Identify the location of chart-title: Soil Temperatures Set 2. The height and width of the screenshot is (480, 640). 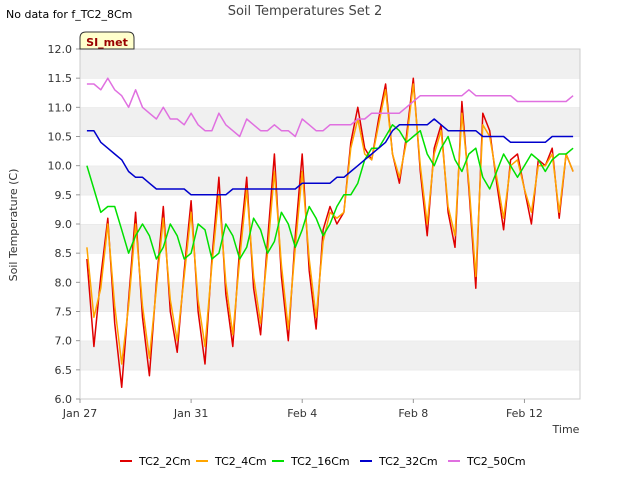
(305, 11).